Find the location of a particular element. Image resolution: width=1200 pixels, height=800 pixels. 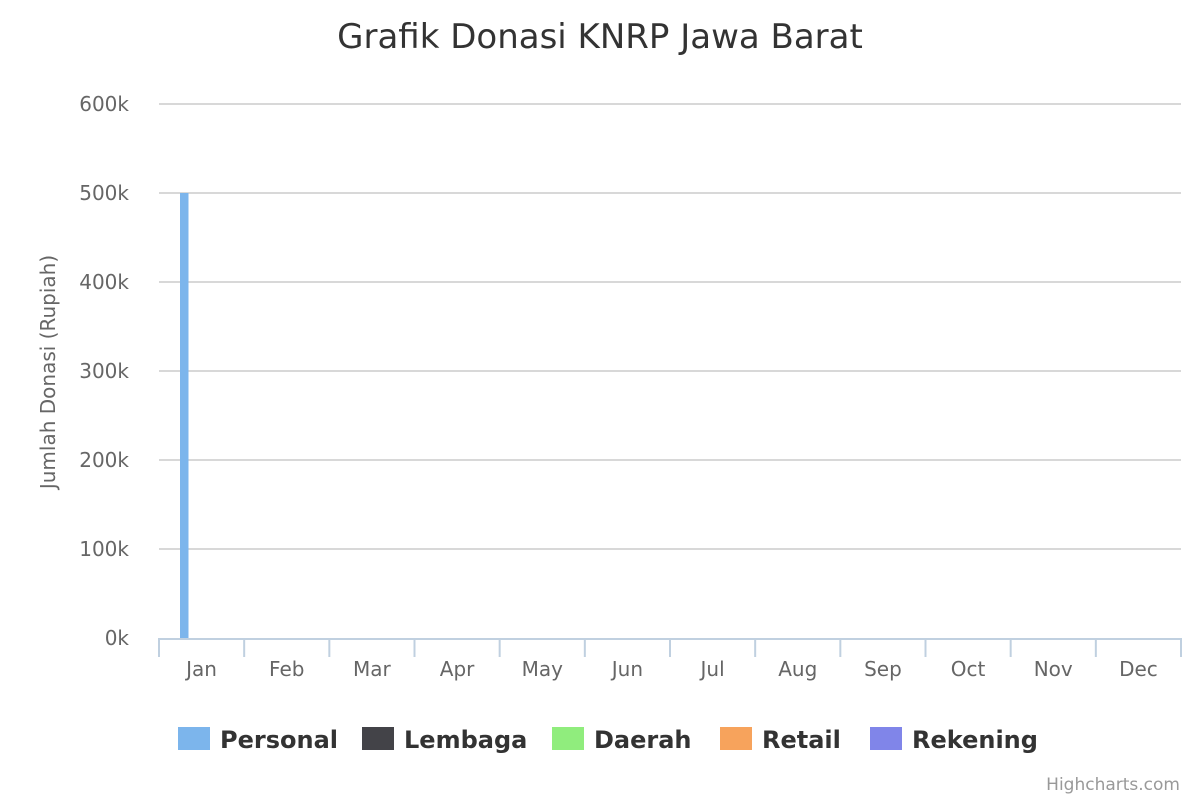

x-tick-label: Feb is located at coordinates (286, 669).